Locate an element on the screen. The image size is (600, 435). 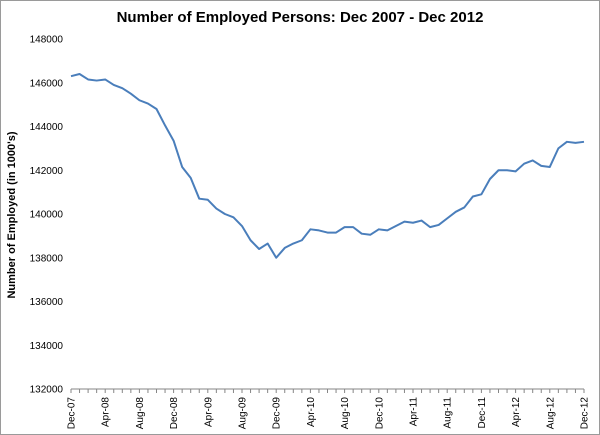
x-tick-label: Apr-12 is located at coordinates (516, 412).